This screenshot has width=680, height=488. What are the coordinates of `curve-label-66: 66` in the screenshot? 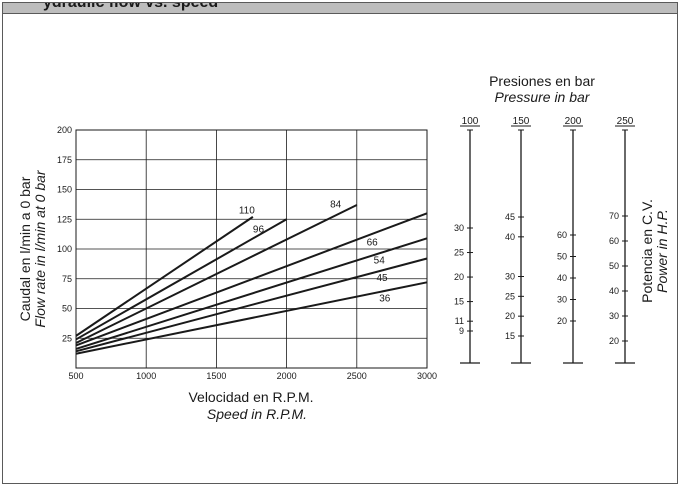 It's located at (373, 242).